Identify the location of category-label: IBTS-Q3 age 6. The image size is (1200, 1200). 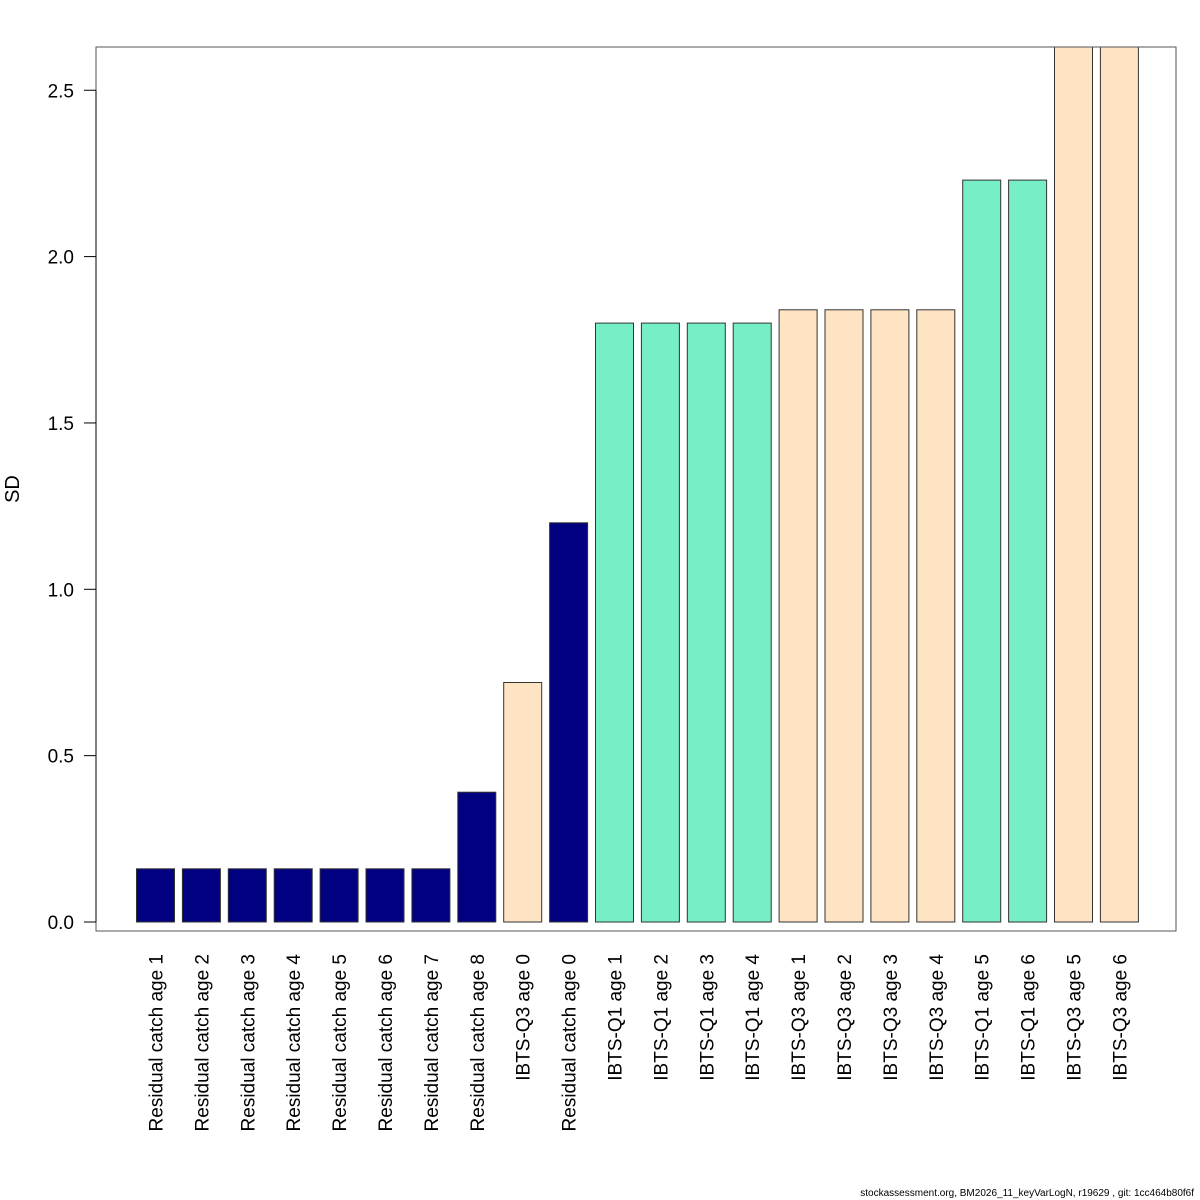
(1120, 1017).